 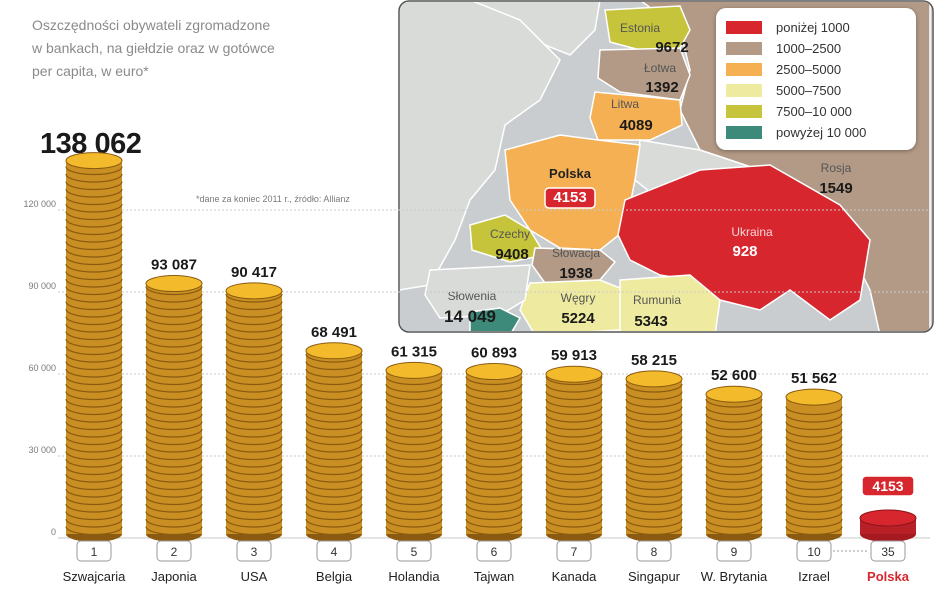 I want to click on map-country-value: 1392, so click(x=661, y=87).